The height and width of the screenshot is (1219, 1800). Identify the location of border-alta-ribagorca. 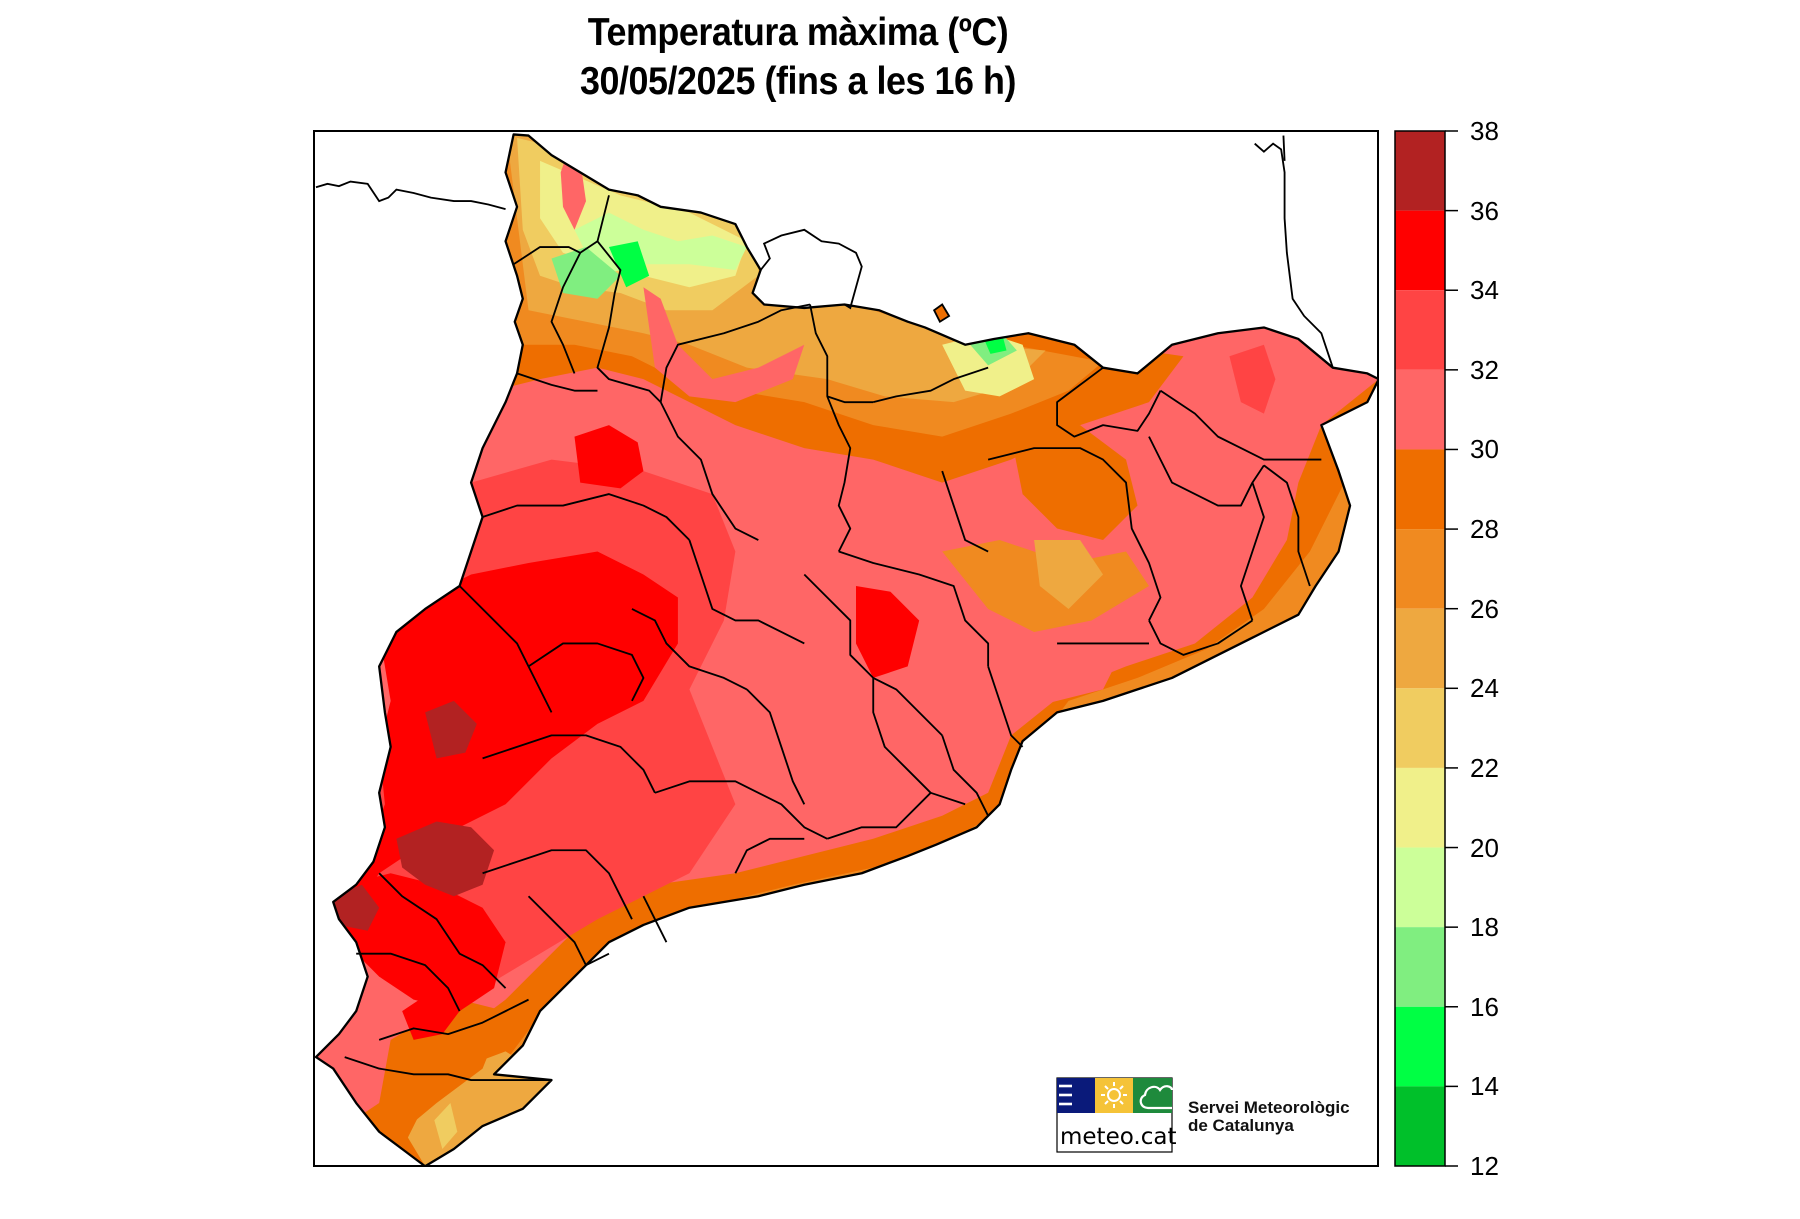
(557, 382).